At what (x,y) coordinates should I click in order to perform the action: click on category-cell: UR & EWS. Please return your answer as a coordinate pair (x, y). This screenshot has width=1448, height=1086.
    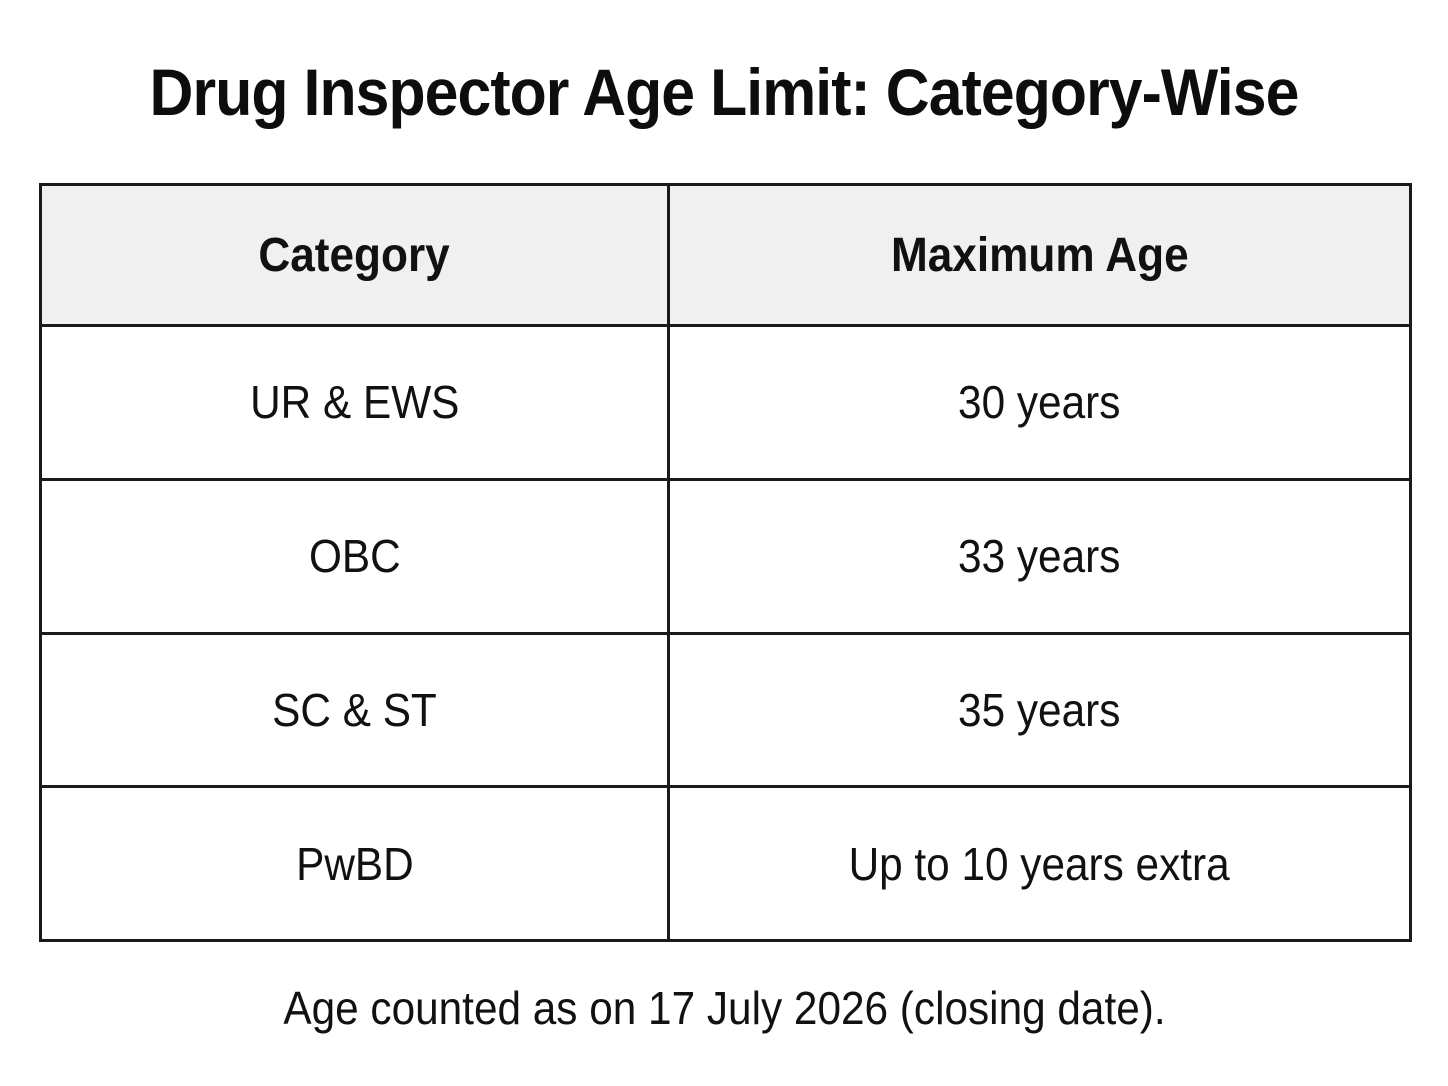
    Looking at the image, I should click on (354, 402).